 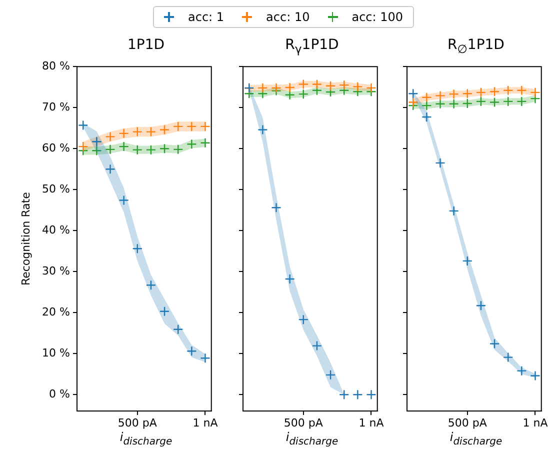 What do you see at coordinates (56, 147) in the screenshot?
I see `y-tick-label: 60 %` at bounding box center [56, 147].